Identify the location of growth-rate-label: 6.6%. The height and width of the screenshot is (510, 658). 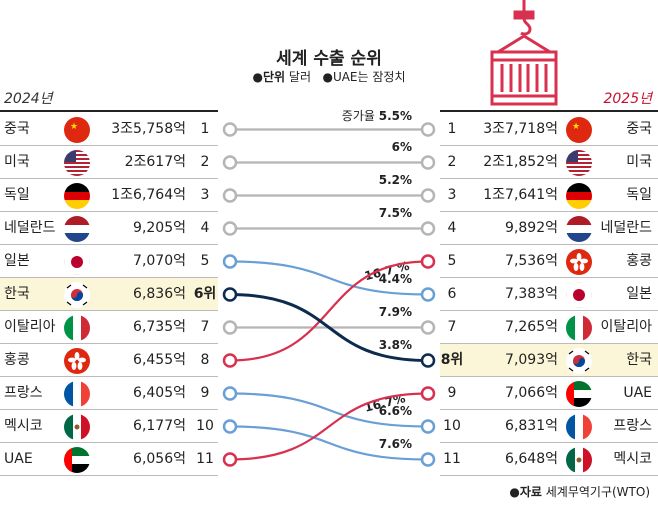
(395, 411).